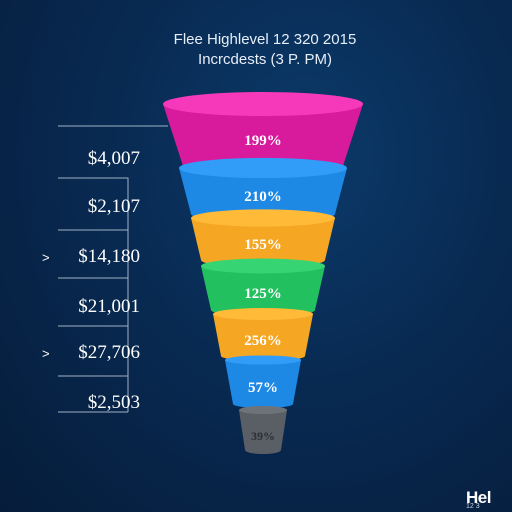 This screenshot has height=512, width=512. Describe the element at coordinates (263, 436) in the screenshot. I see `stage-percent-label: 39%` at that location.